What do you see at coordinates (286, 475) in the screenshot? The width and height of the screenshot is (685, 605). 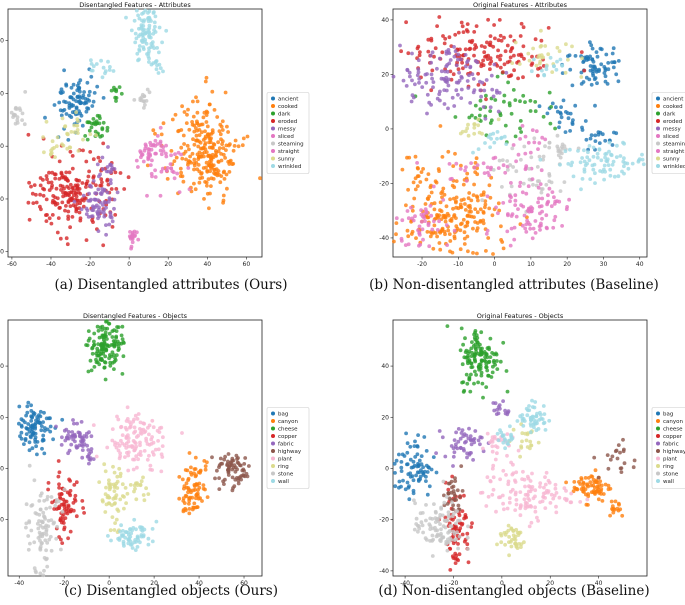 I see `legend-label: stone` at bounding box center [286, 475].